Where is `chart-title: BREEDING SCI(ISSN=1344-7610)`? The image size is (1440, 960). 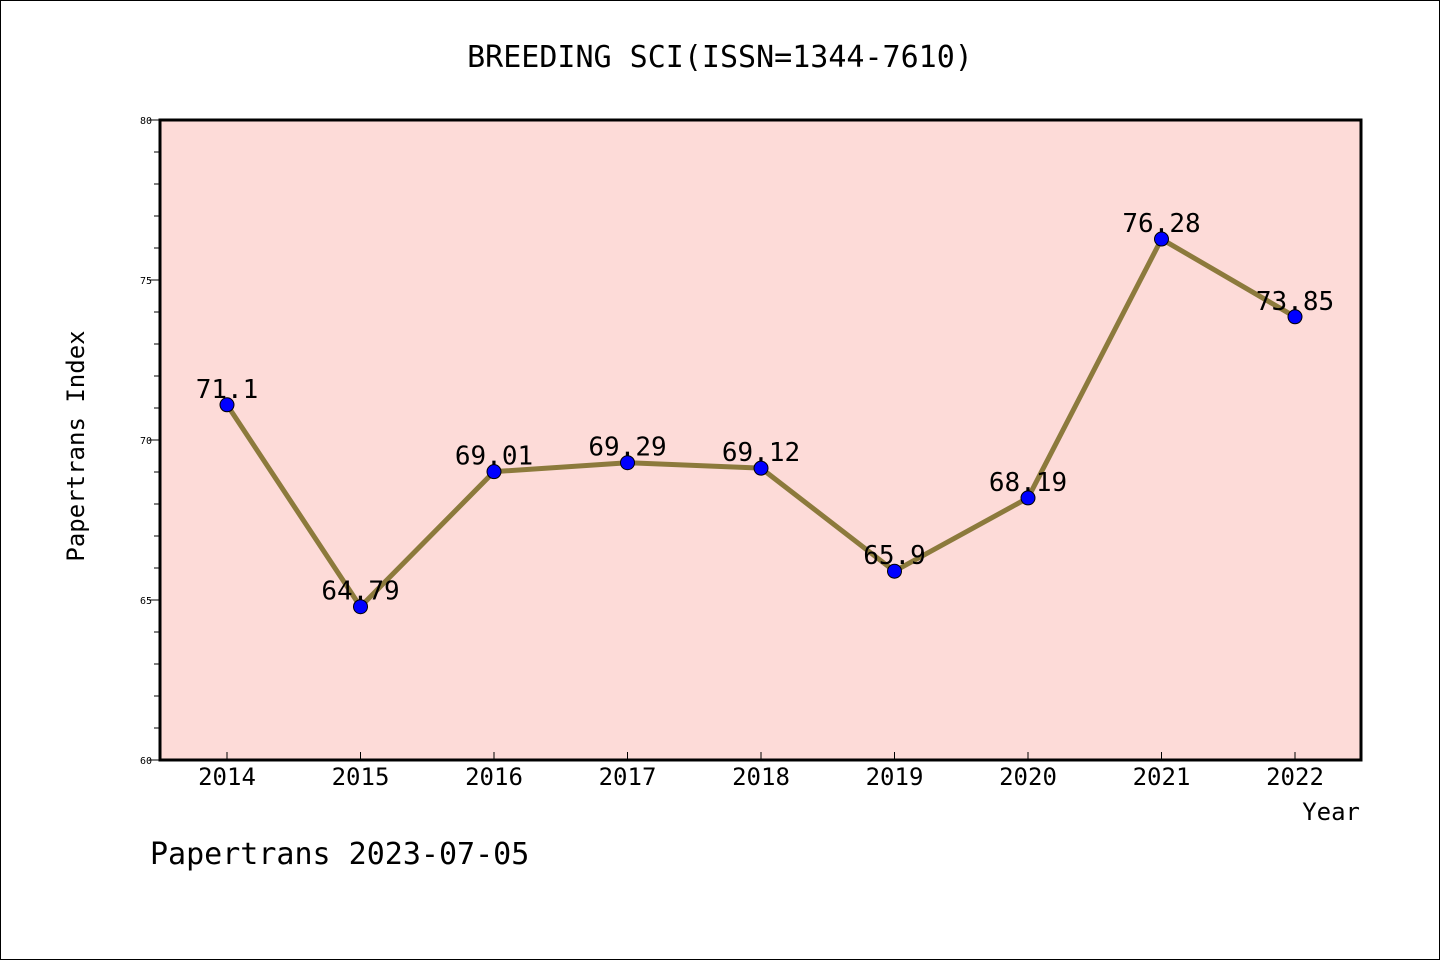
chart-title: BREEDING SCI(ISSN=1344-7610) is located at coordinates (720, 57).